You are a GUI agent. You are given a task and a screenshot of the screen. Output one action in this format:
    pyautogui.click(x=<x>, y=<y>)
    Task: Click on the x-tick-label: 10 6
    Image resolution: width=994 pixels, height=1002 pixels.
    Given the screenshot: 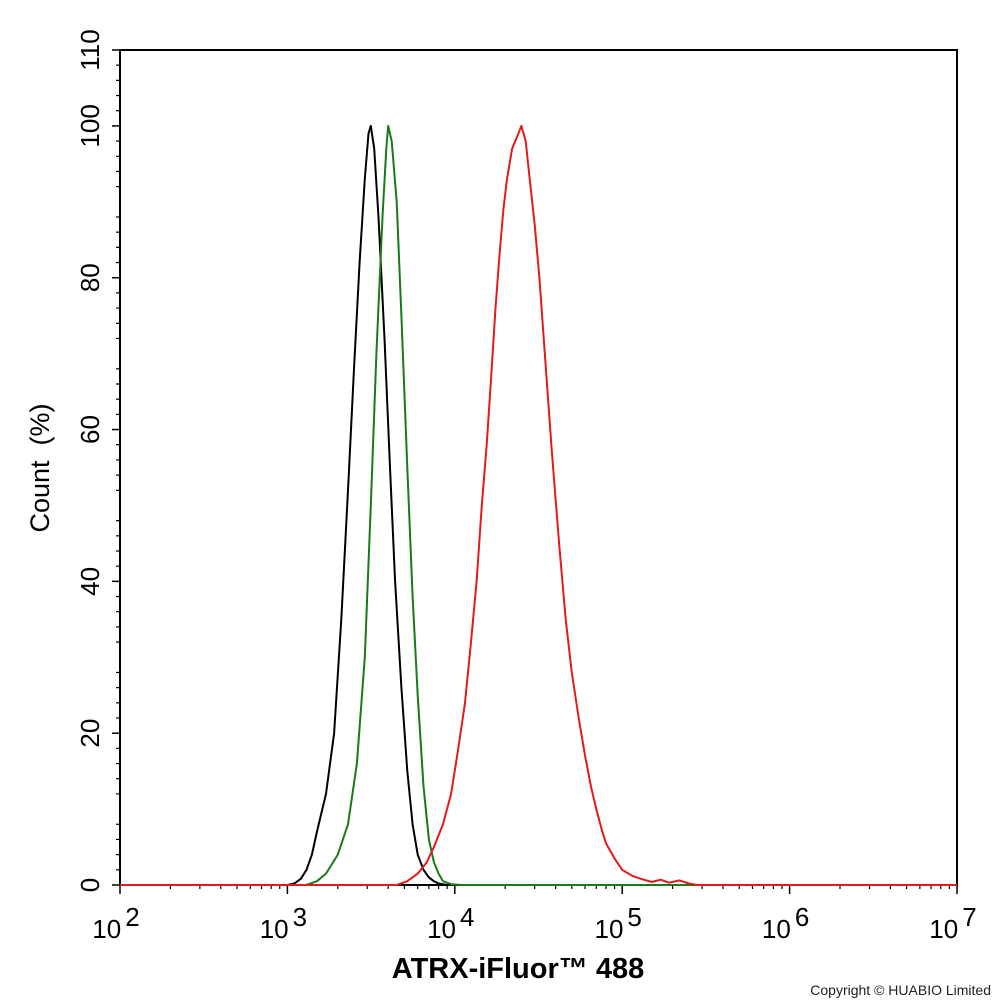 What is the action you would take?
    pyautogui.click(x=785, y=923)
    